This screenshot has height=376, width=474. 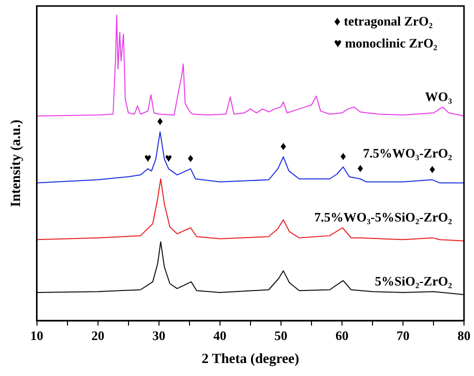 I want to click on x-tick-label: 20, so click(x=97, y=335).